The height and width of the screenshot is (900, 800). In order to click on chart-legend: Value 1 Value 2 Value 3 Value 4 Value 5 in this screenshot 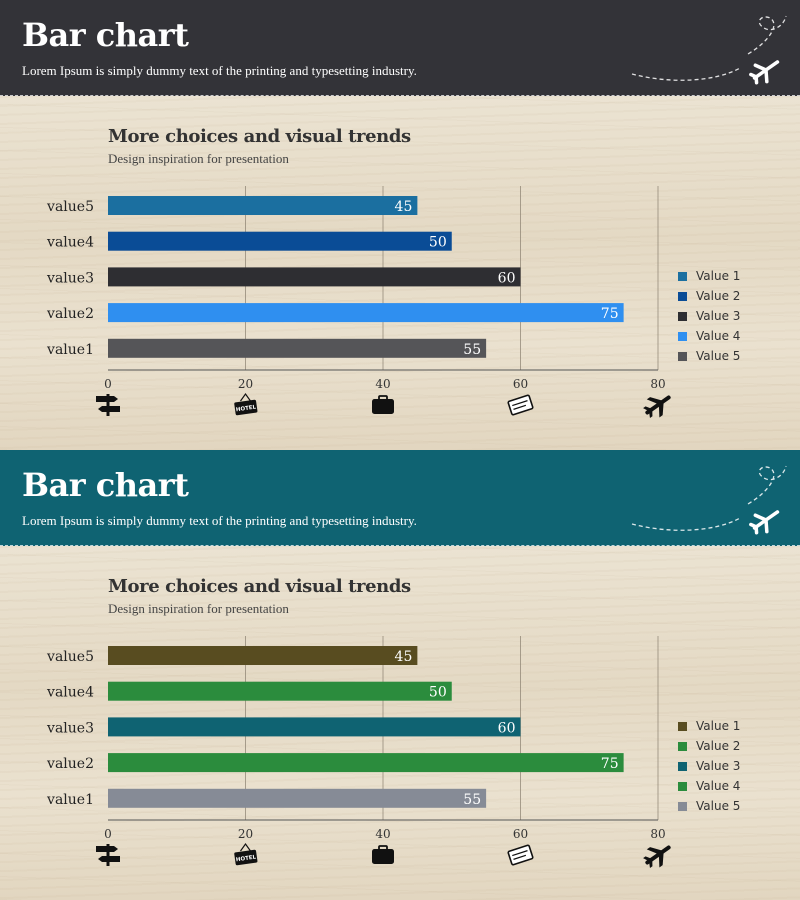, I will do `click(709, 316)`.